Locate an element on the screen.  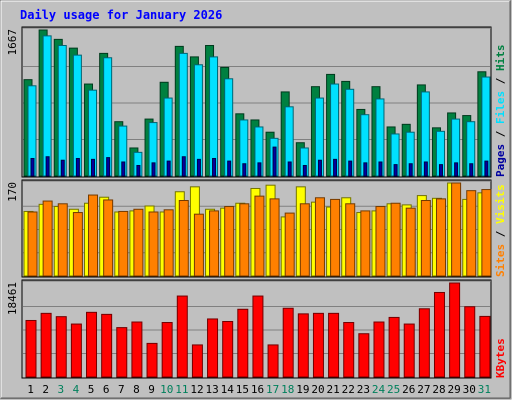
x-tick-label: 24 is located at coordinates (379, 389).